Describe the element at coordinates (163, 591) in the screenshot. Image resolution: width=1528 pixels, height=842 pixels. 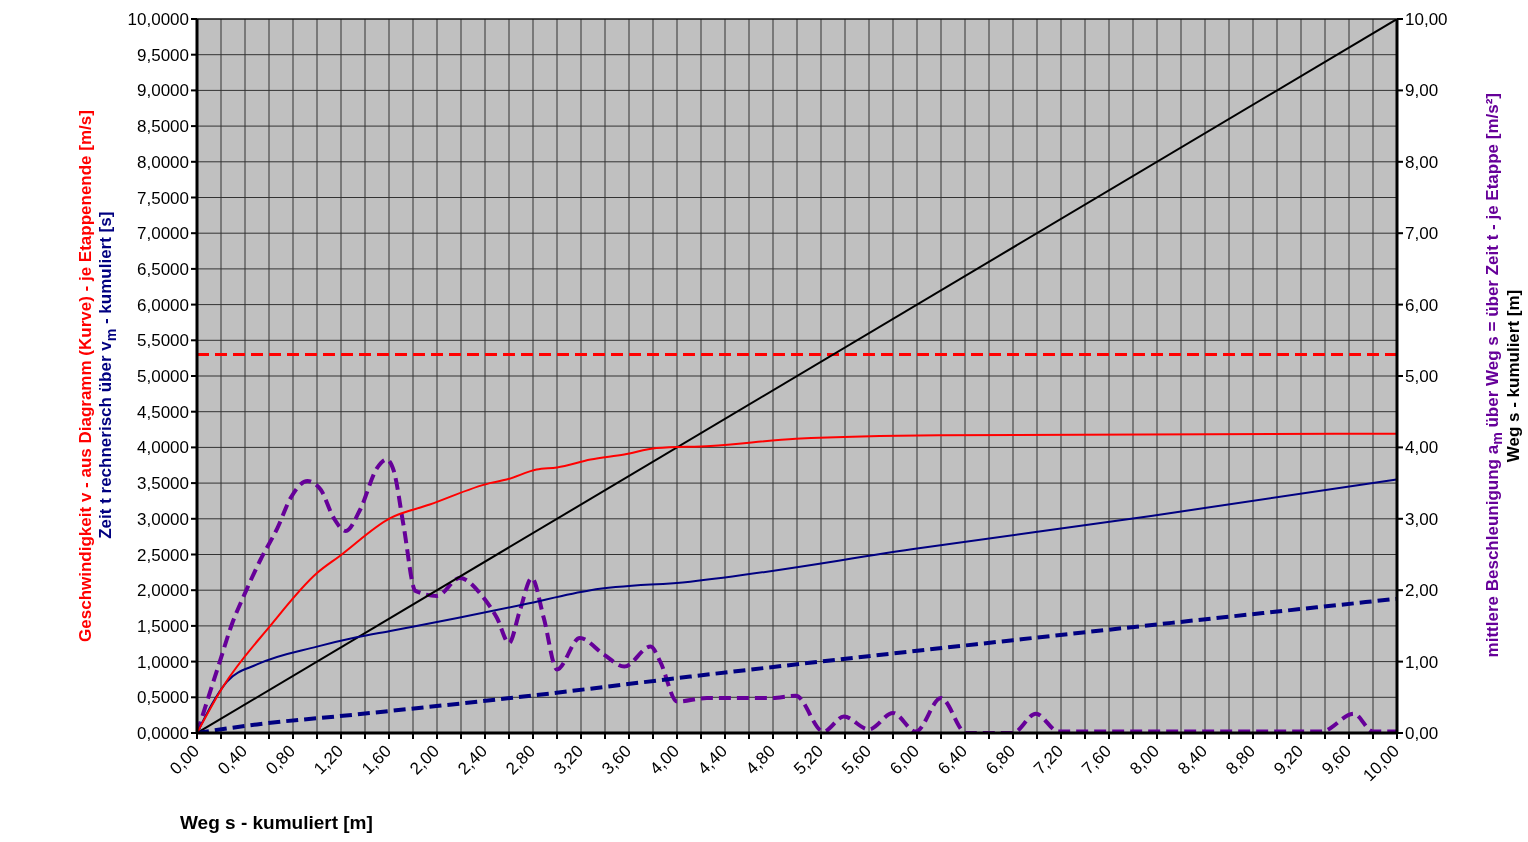
I see `y-tick-label: 2,0000` at that location.